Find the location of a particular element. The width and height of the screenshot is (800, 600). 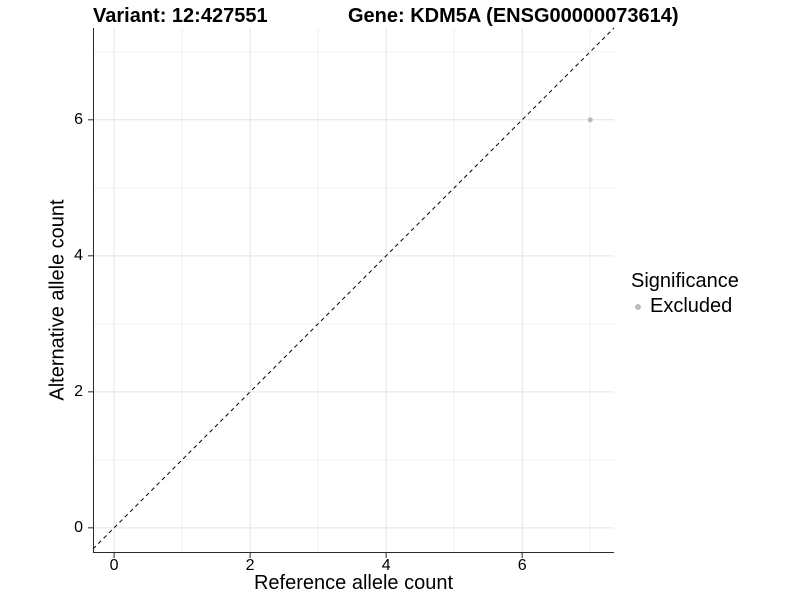

y-tick-label-6: 6 is located at coordinates (78, 119).